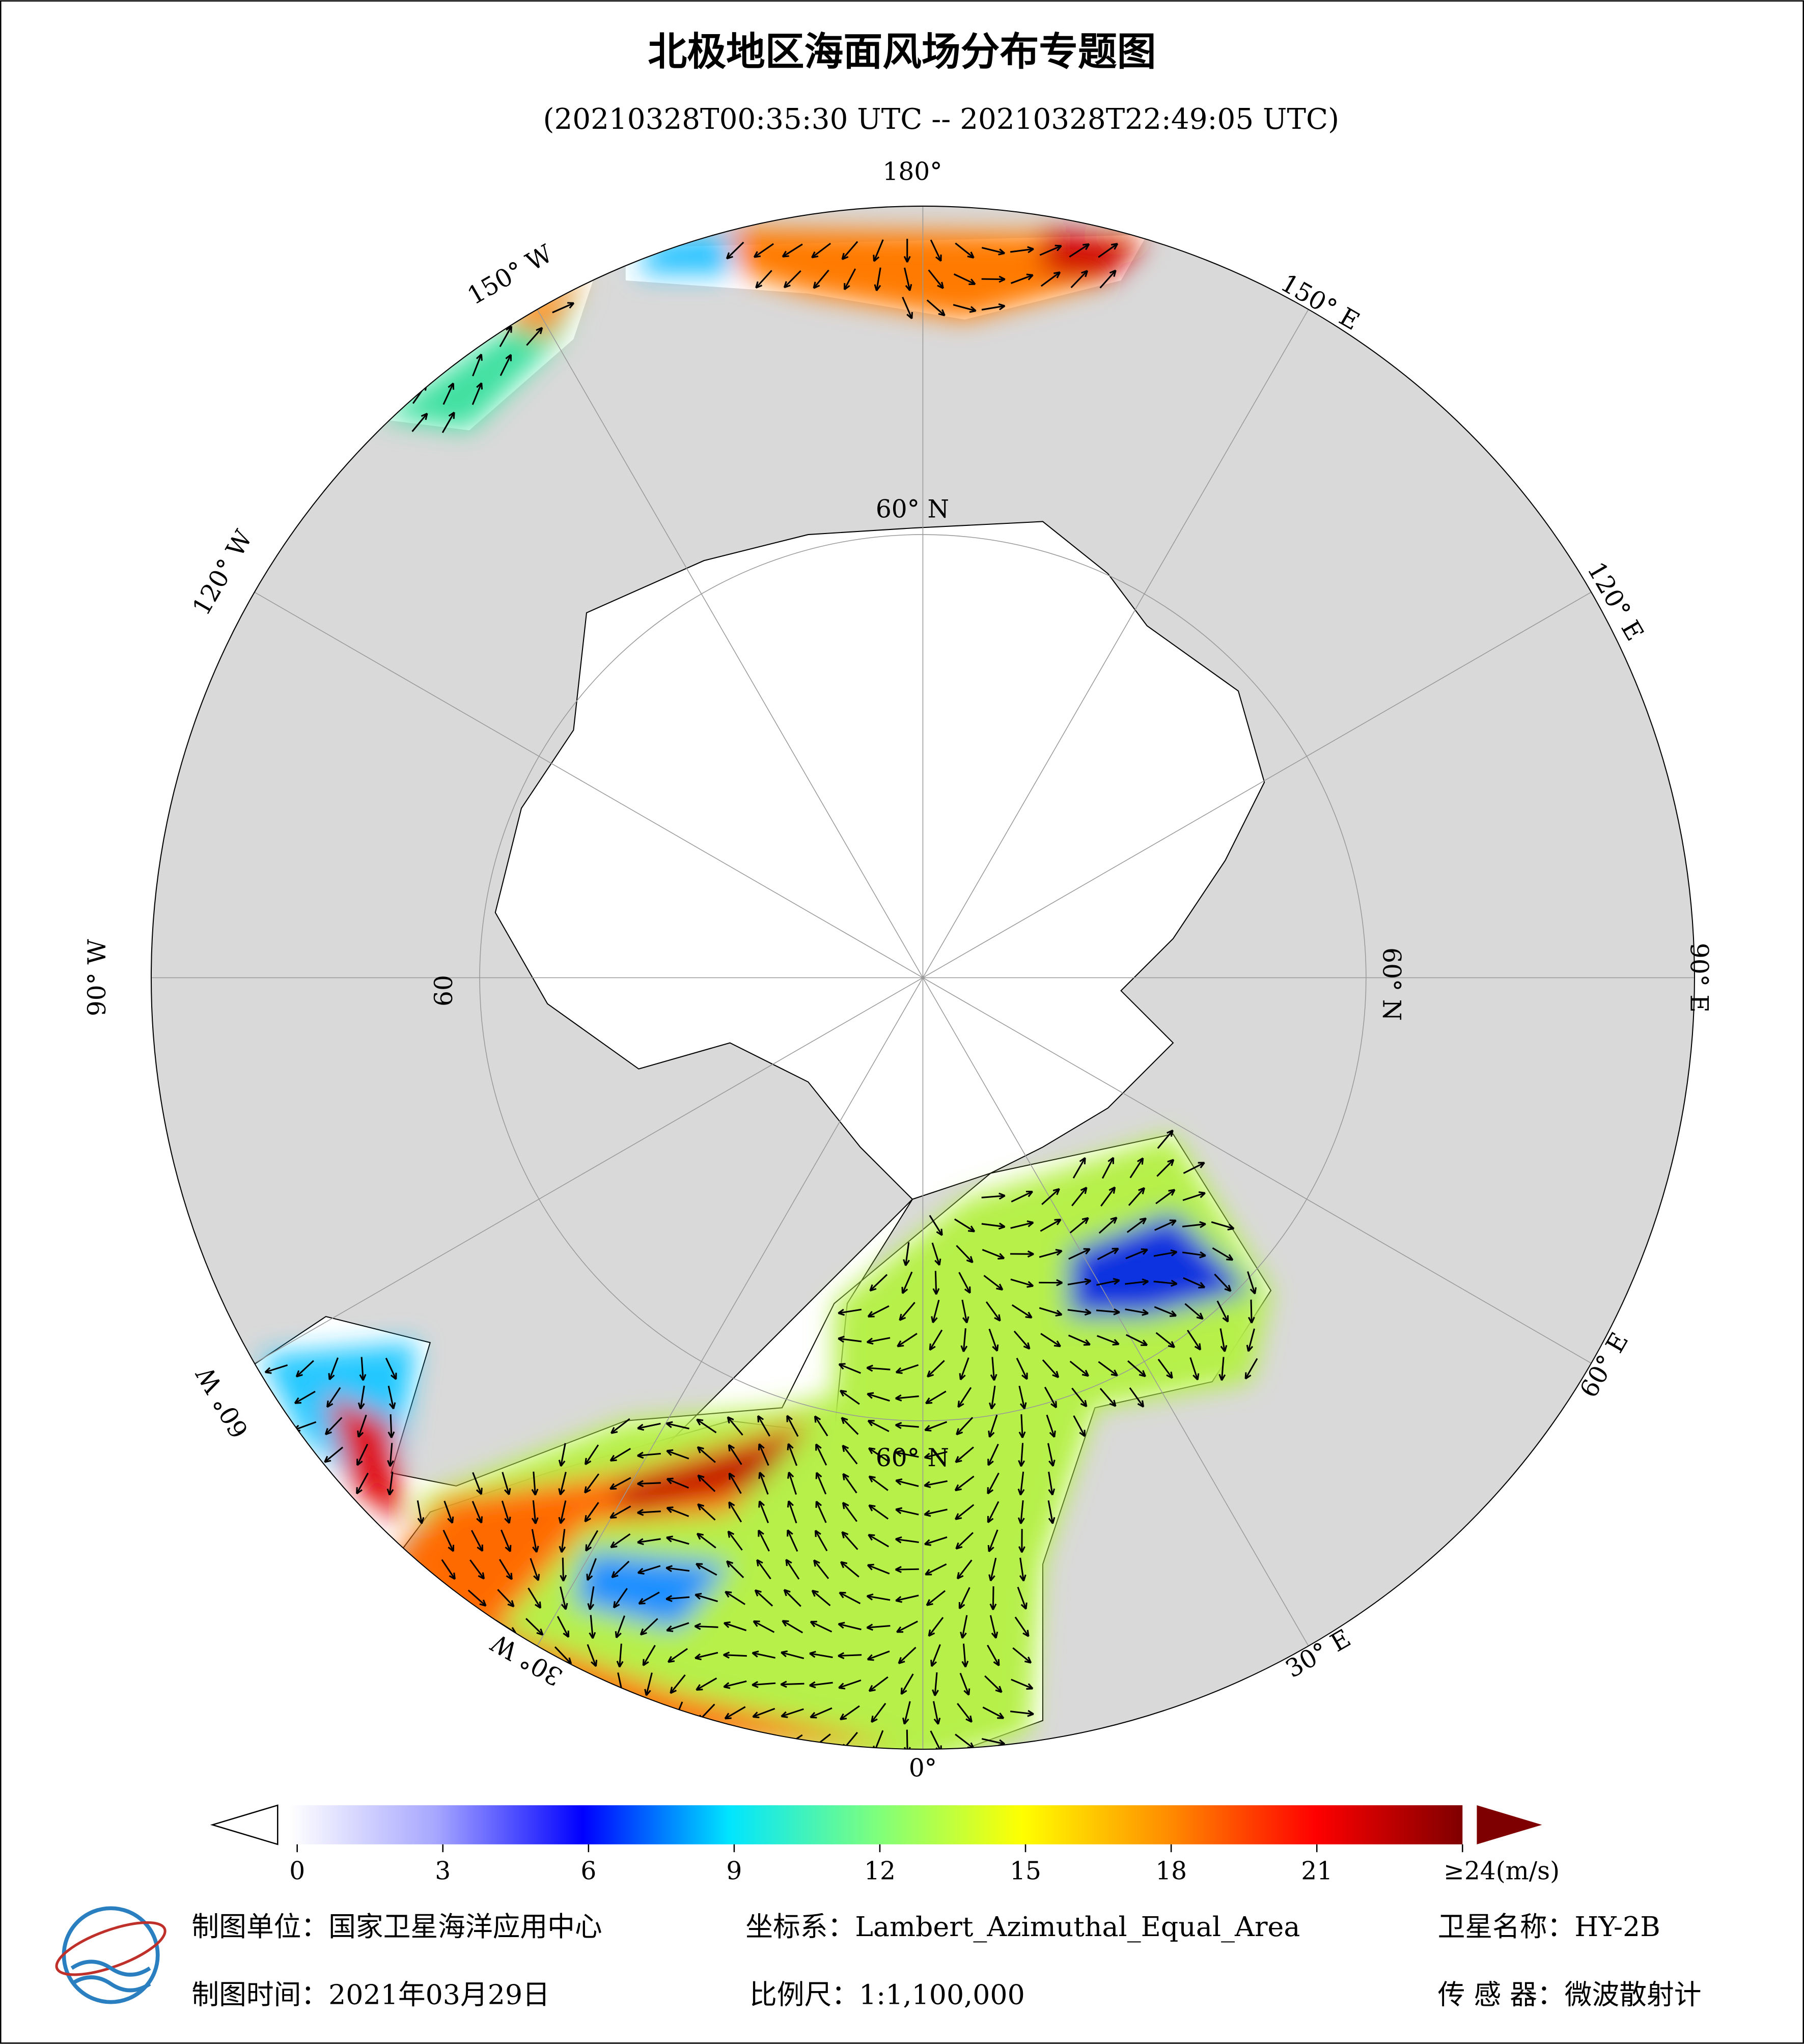 Image resolution: width=1804 pixels, height=2044 pixels. Describe the element at coordinates (902, 52) in the screenshot. I see `title: 北极地区海面风场分布专题图` at that location.